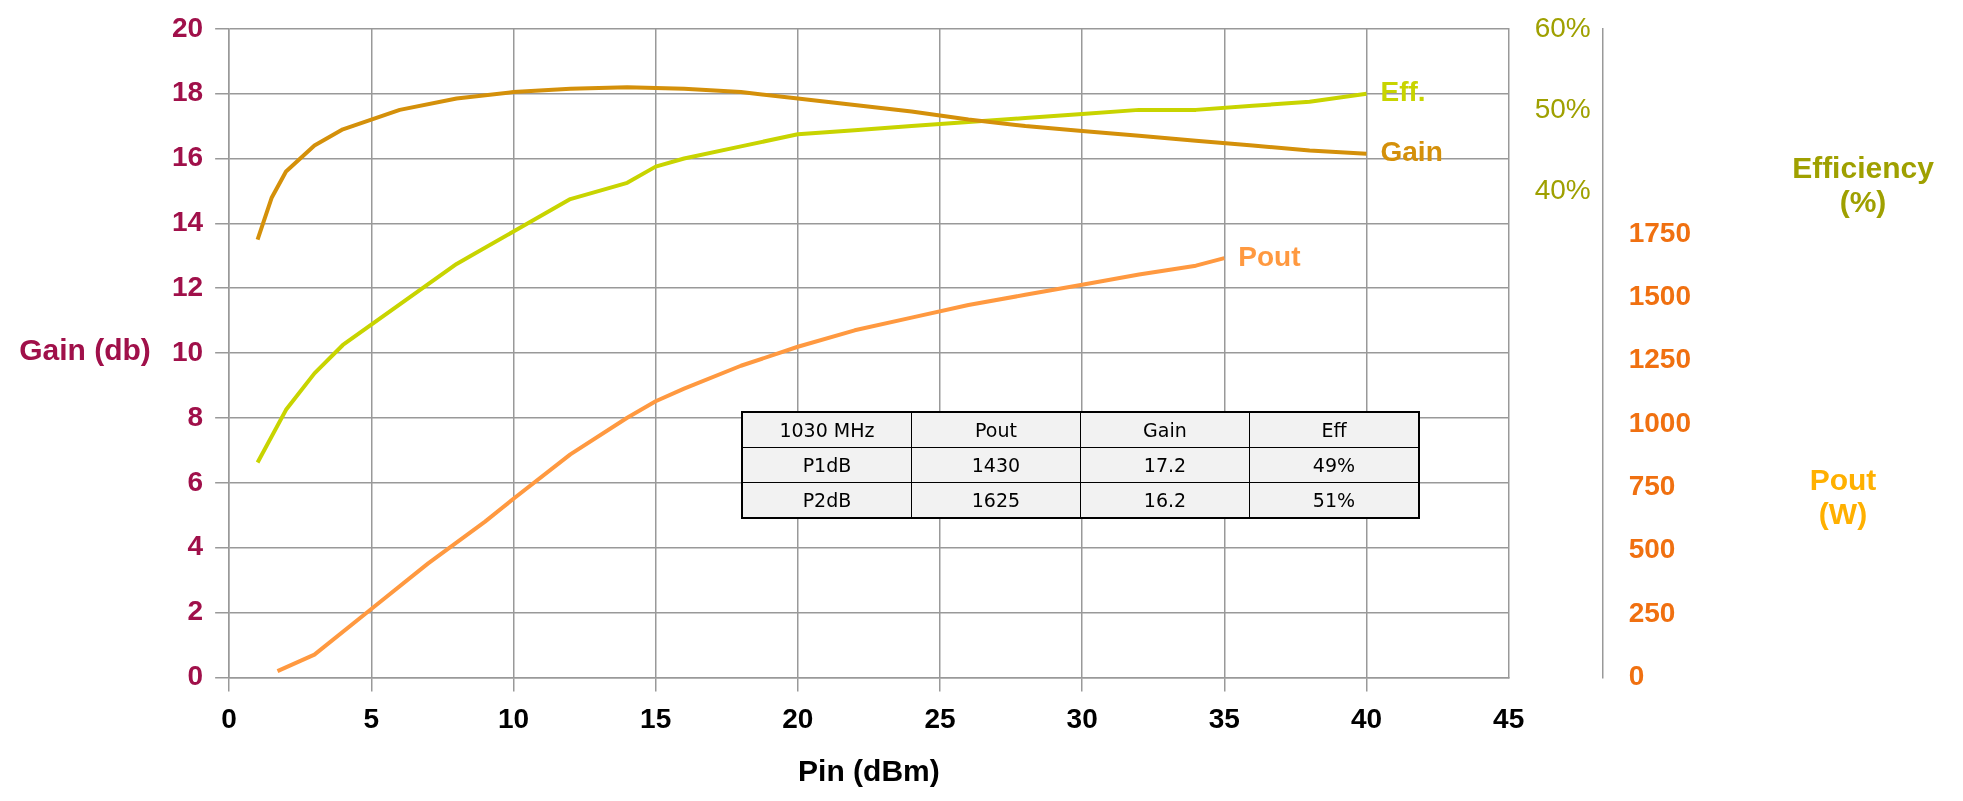 The width and height of the screenshot is (1963, 801). Describe the element at coordinates (229, 718) in the screenshot. I see `x-tick-label: 0` at that location.